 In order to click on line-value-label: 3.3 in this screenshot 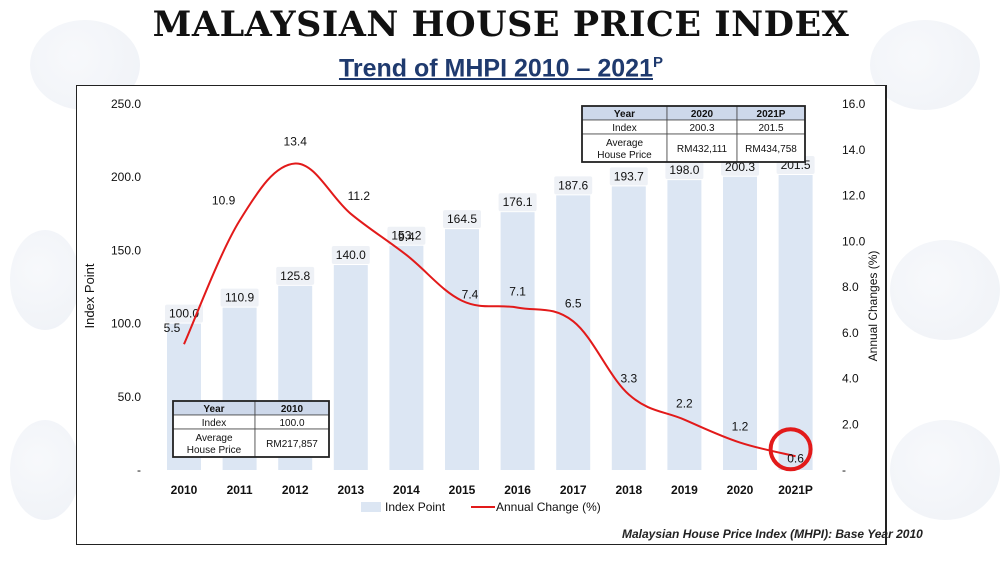, I will do `click(628, 379)`.